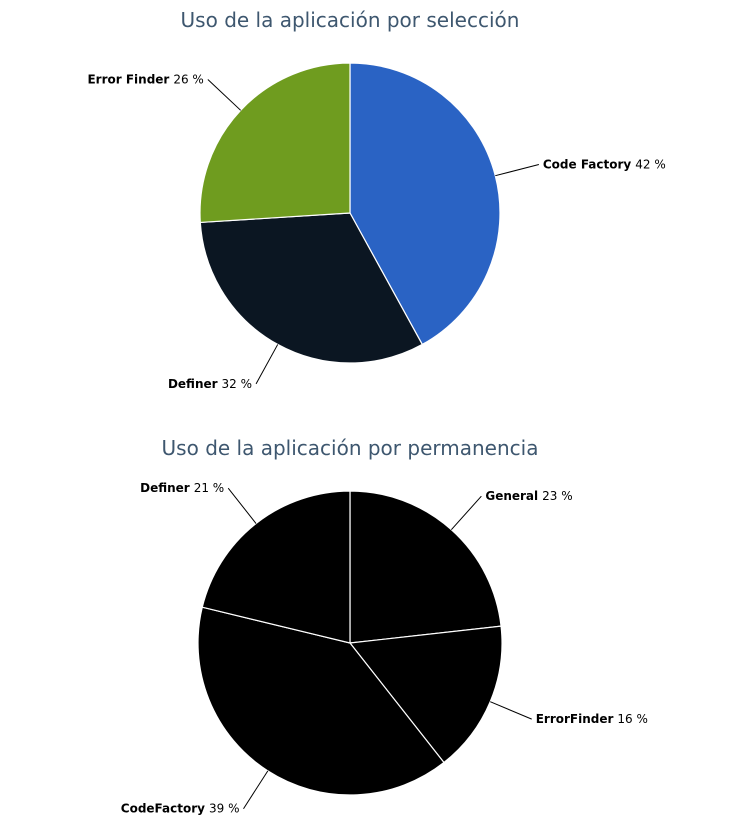 This screenshot has width=738, height=824. I want to click on data-label: ErrorFinder16 %, so click(592, 719).